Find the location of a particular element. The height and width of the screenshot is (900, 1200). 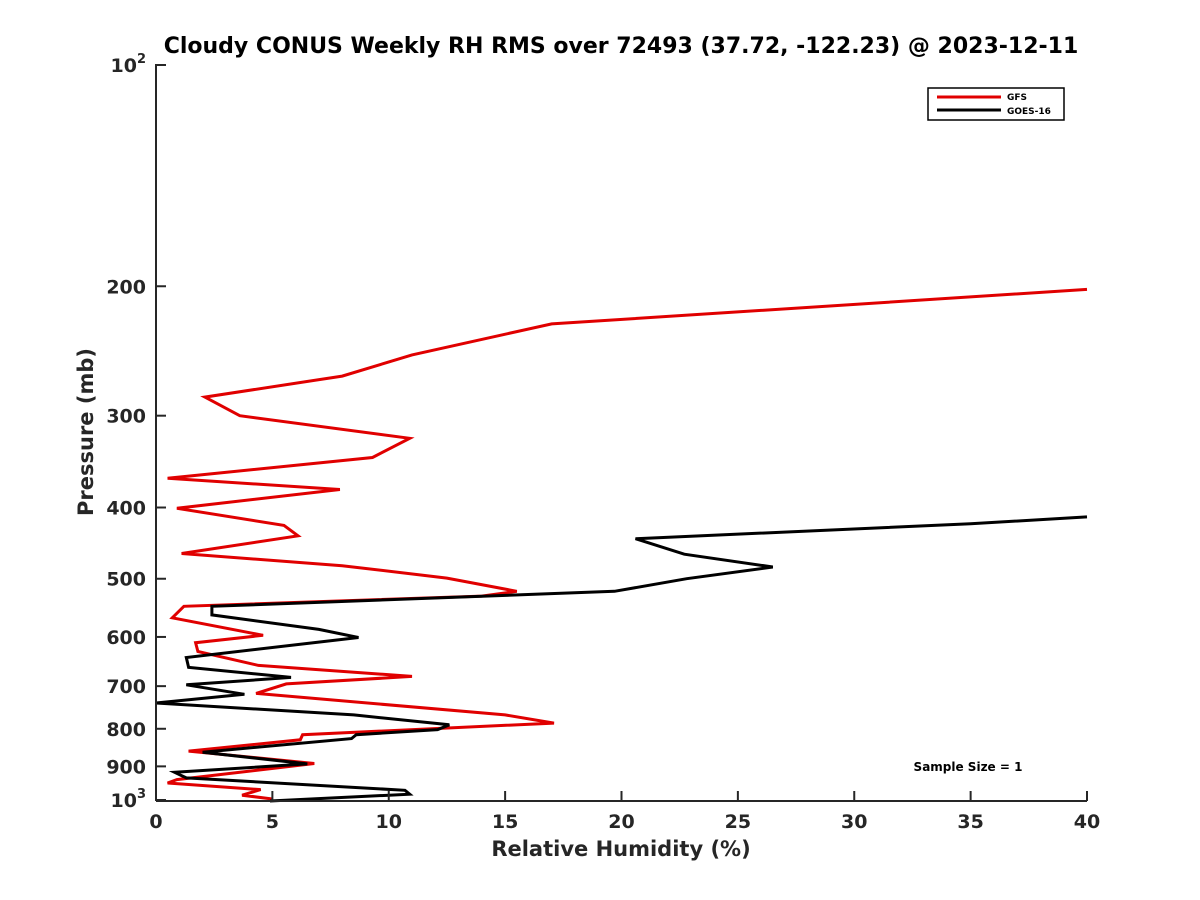

y-tick-label: 10² is located at coordinates (129, 64).